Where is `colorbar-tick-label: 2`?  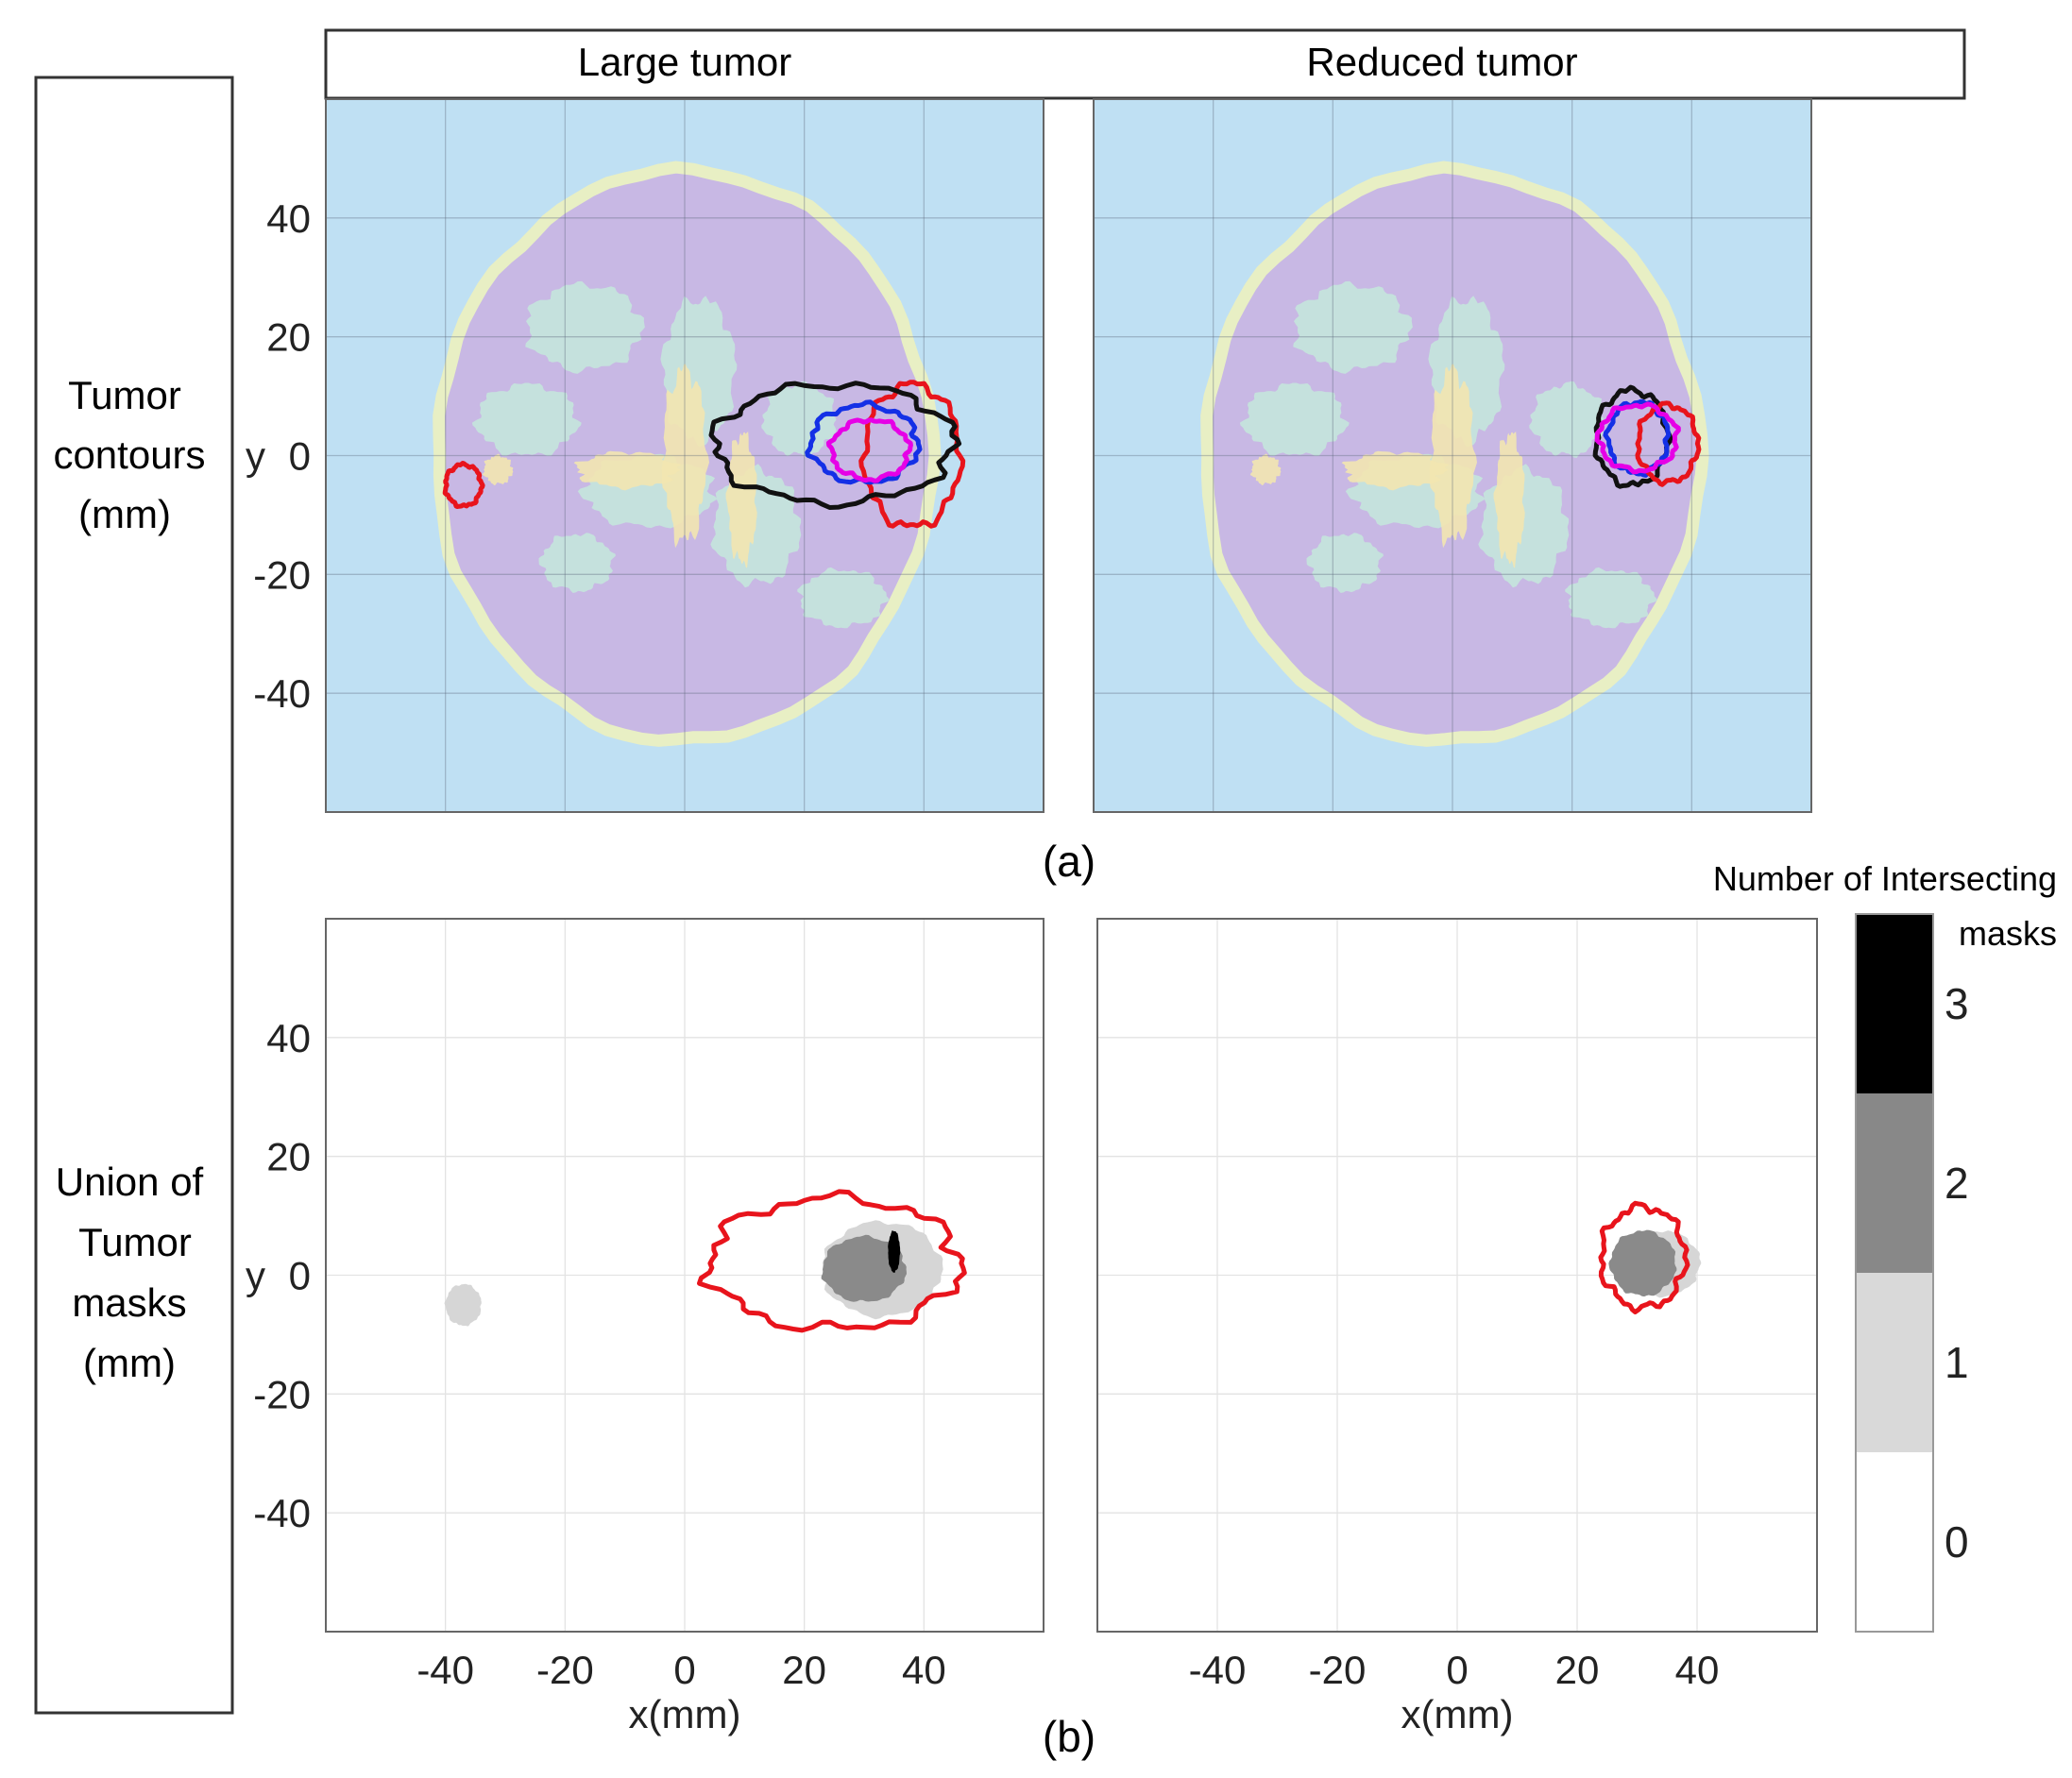 colorbar-tick-label: 2 is located at coordinates (1957, 1183).